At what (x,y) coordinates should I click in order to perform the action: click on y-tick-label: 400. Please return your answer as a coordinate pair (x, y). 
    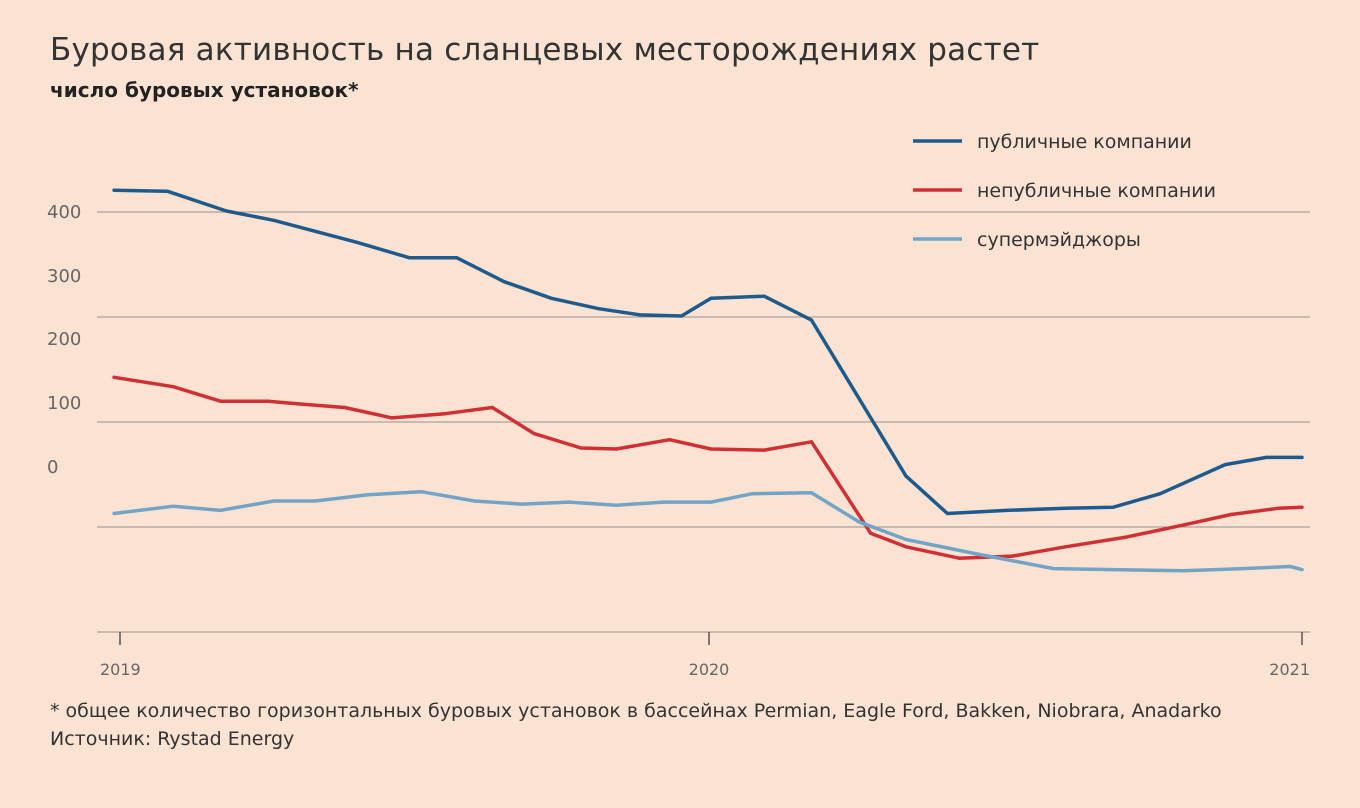
    Looking at the image, I should click on (64, 212).